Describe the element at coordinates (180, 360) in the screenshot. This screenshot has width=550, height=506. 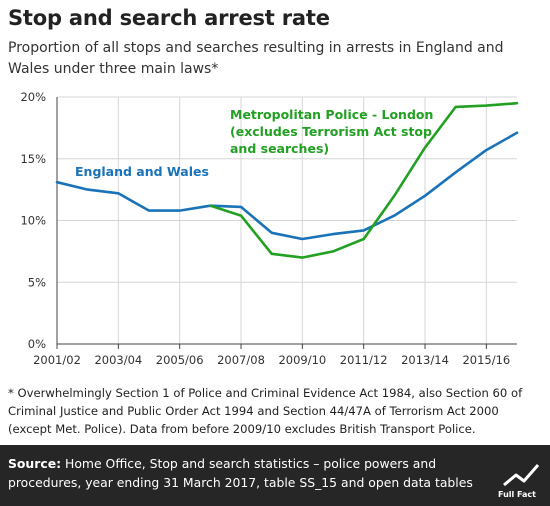
I see `x-tick-label: 2005/06` at that location.